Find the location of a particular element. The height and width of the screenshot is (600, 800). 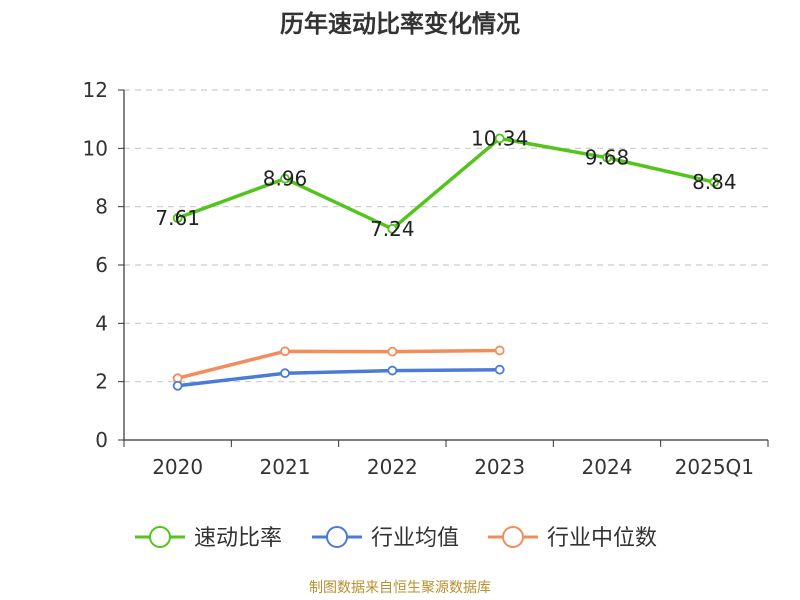

legend-label: 行业均值 is located at coordinates (415, 538).